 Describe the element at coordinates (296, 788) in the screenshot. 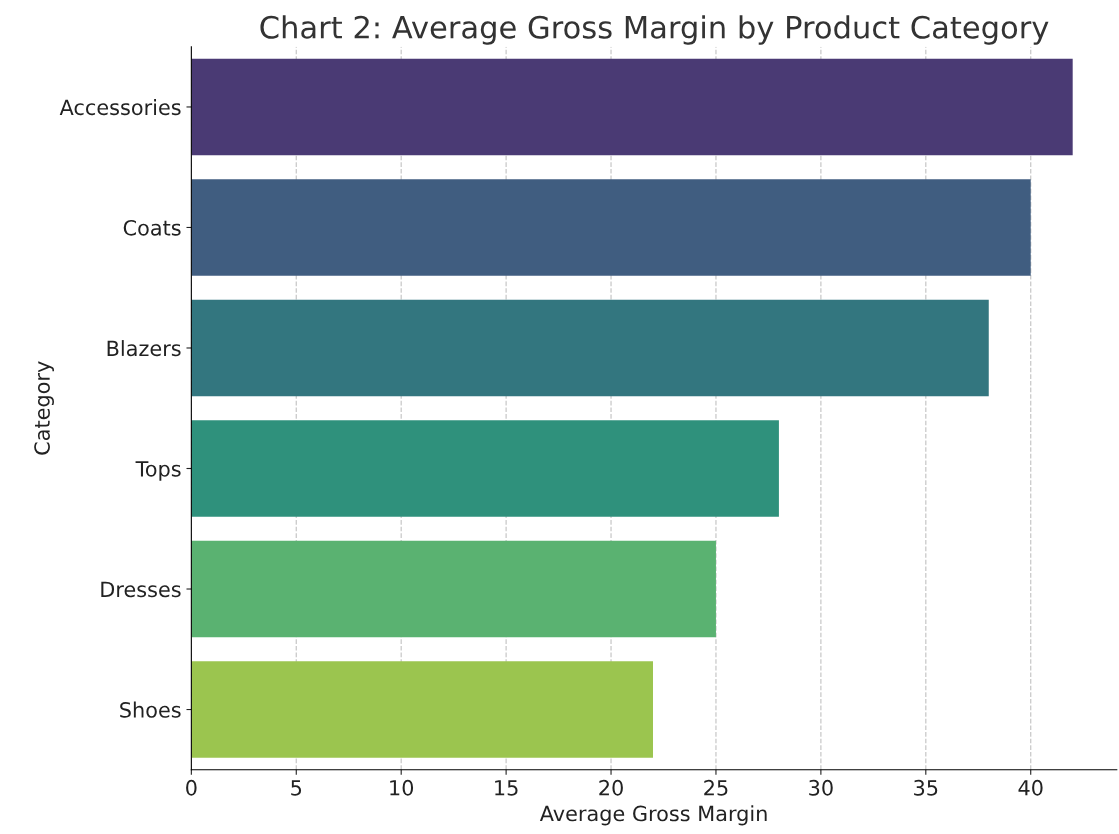

I see `x-tick-label: 5` at that location.